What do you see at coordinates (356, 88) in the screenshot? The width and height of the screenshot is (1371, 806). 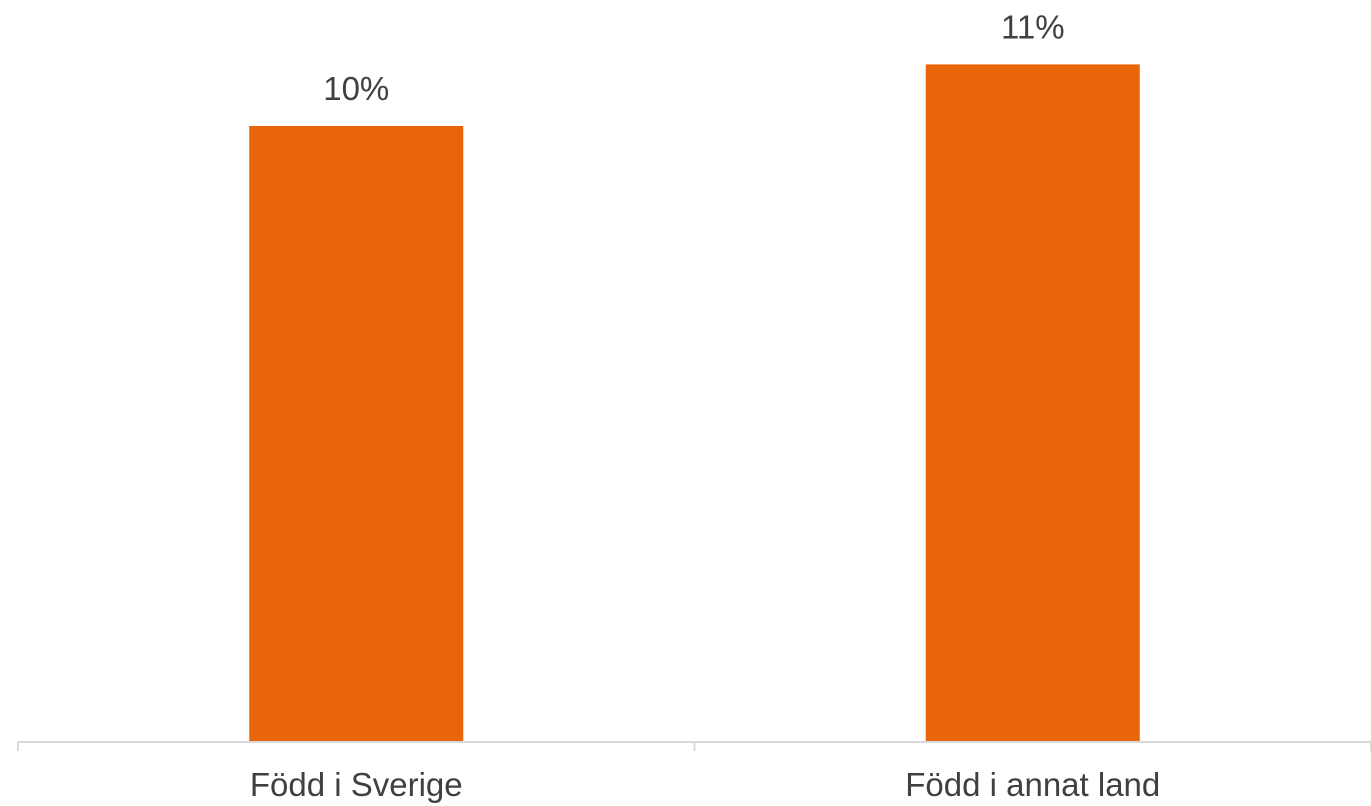 I see `bar-data-label: 10%` at bounding box center [356, 88].